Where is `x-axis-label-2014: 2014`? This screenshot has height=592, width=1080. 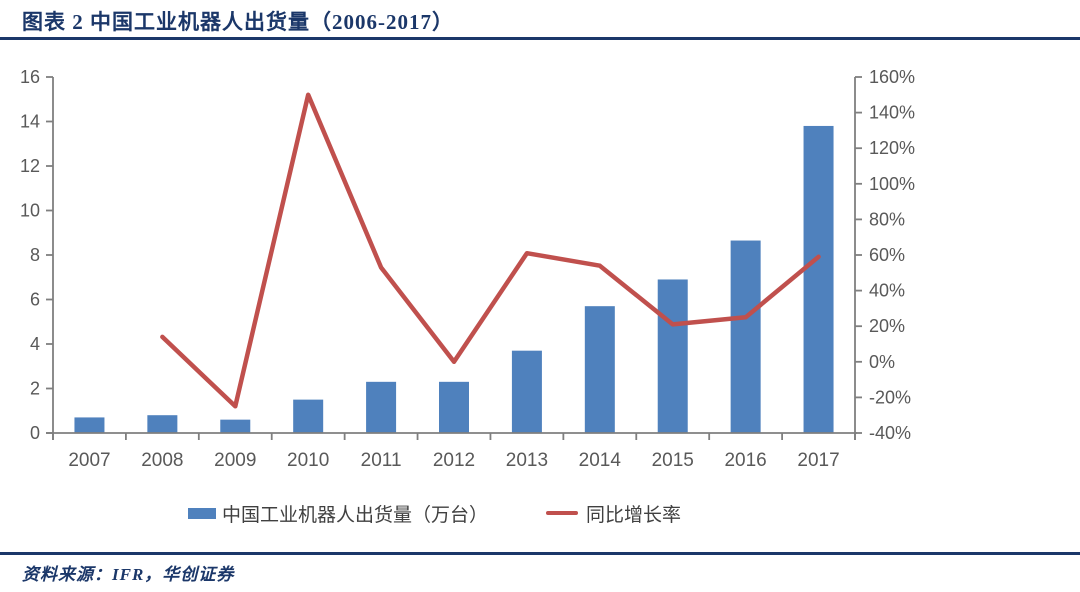 x-axis-label-2014: 2014 is located at coordinates (600, 460).